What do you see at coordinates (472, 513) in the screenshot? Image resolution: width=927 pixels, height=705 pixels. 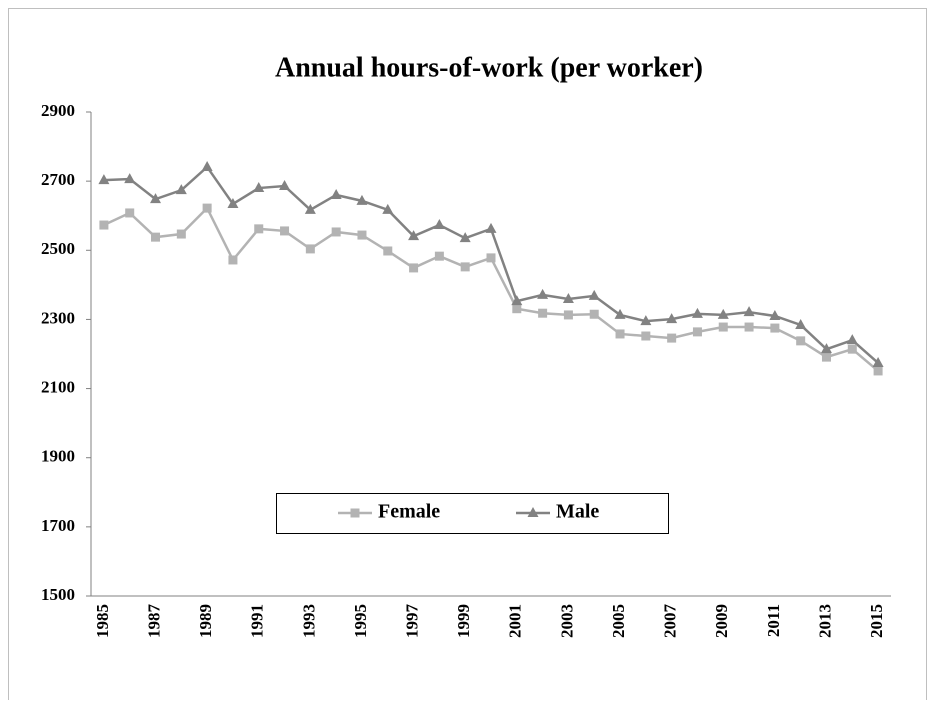 I see `legend-box` at bounding box center [472, 513].